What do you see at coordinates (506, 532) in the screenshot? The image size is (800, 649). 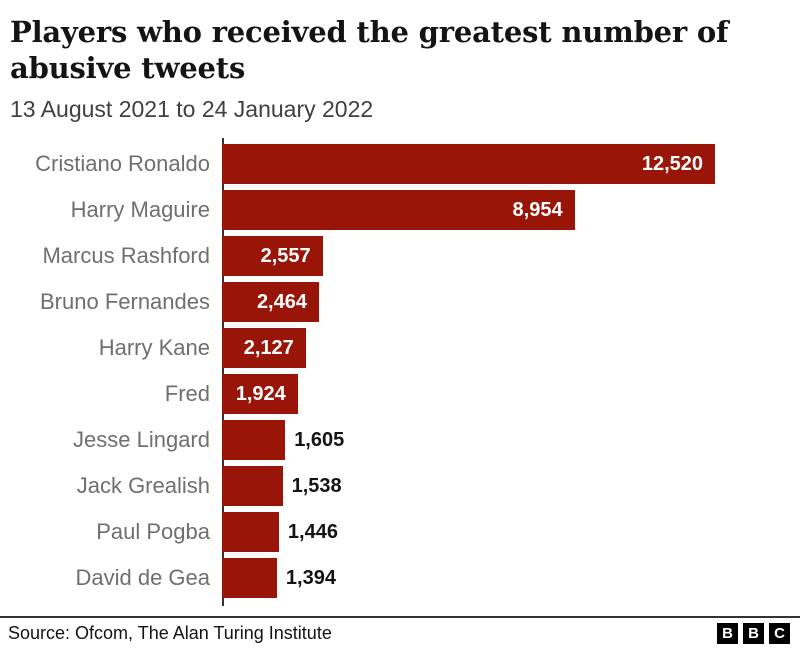 I see `bar-area: 1,446` at bounding box center [506, 532].